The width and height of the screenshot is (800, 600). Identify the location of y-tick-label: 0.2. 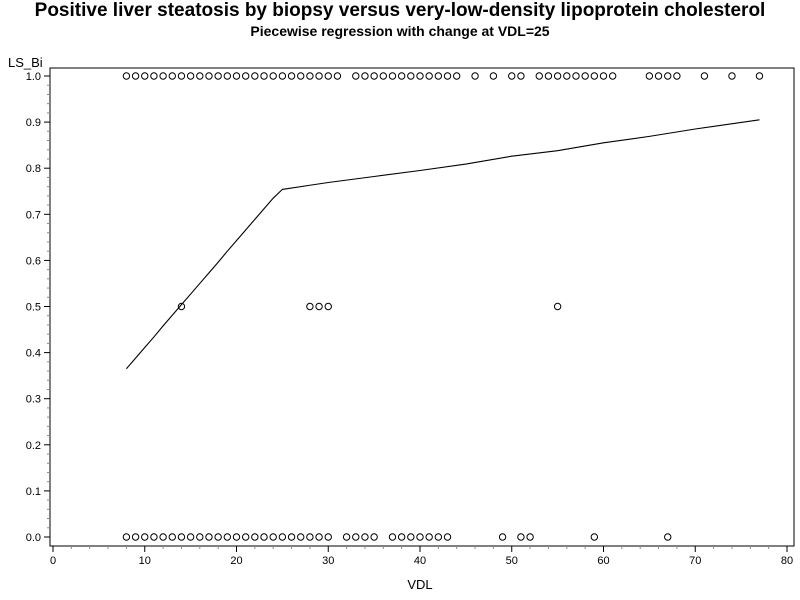
(33, 446).